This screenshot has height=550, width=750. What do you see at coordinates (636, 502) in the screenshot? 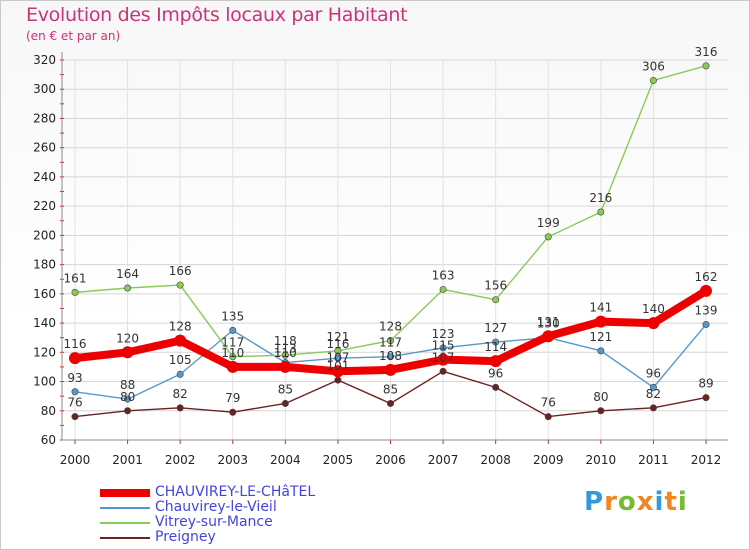
I see `brand-logo: Proxiti` at bounding box center [636, 502].